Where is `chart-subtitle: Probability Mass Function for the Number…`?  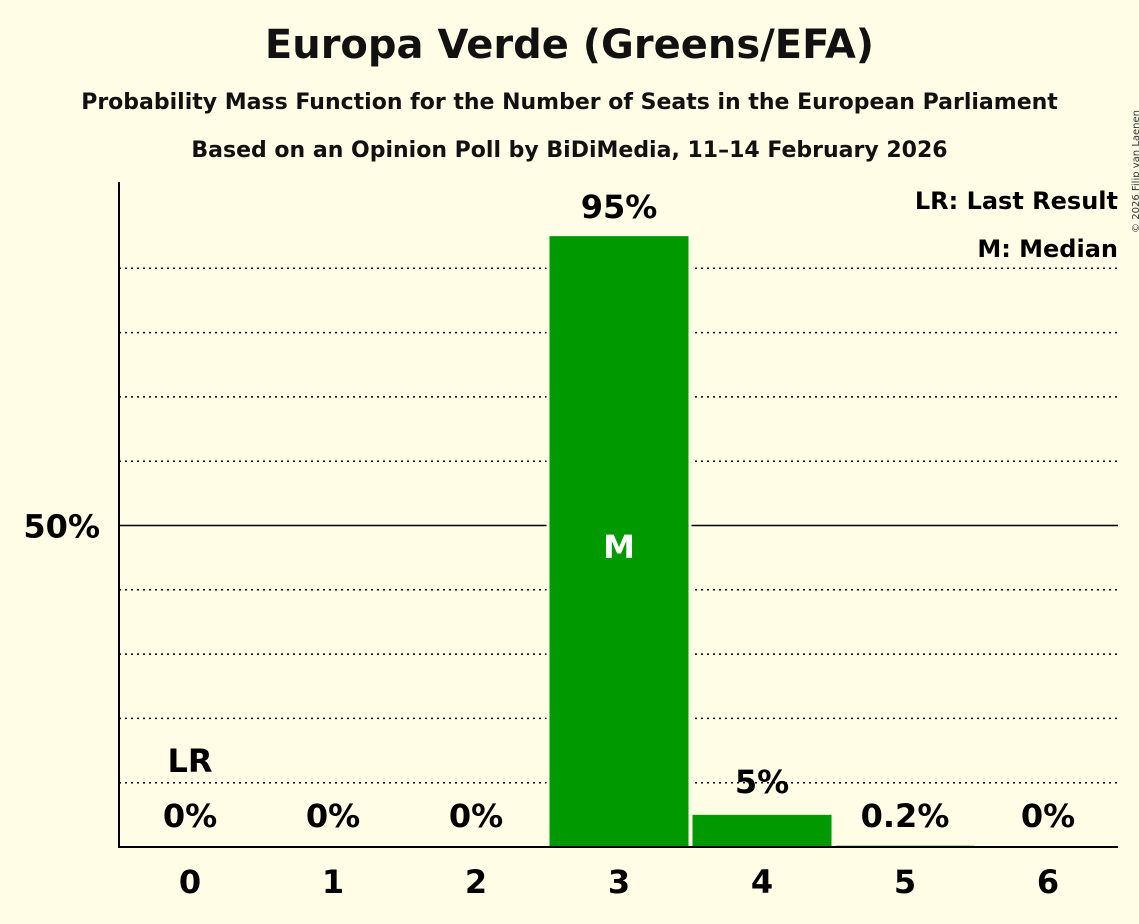
chart-subtitle: Probability Mass Function for the Number… is located at coordinates (569, 102).